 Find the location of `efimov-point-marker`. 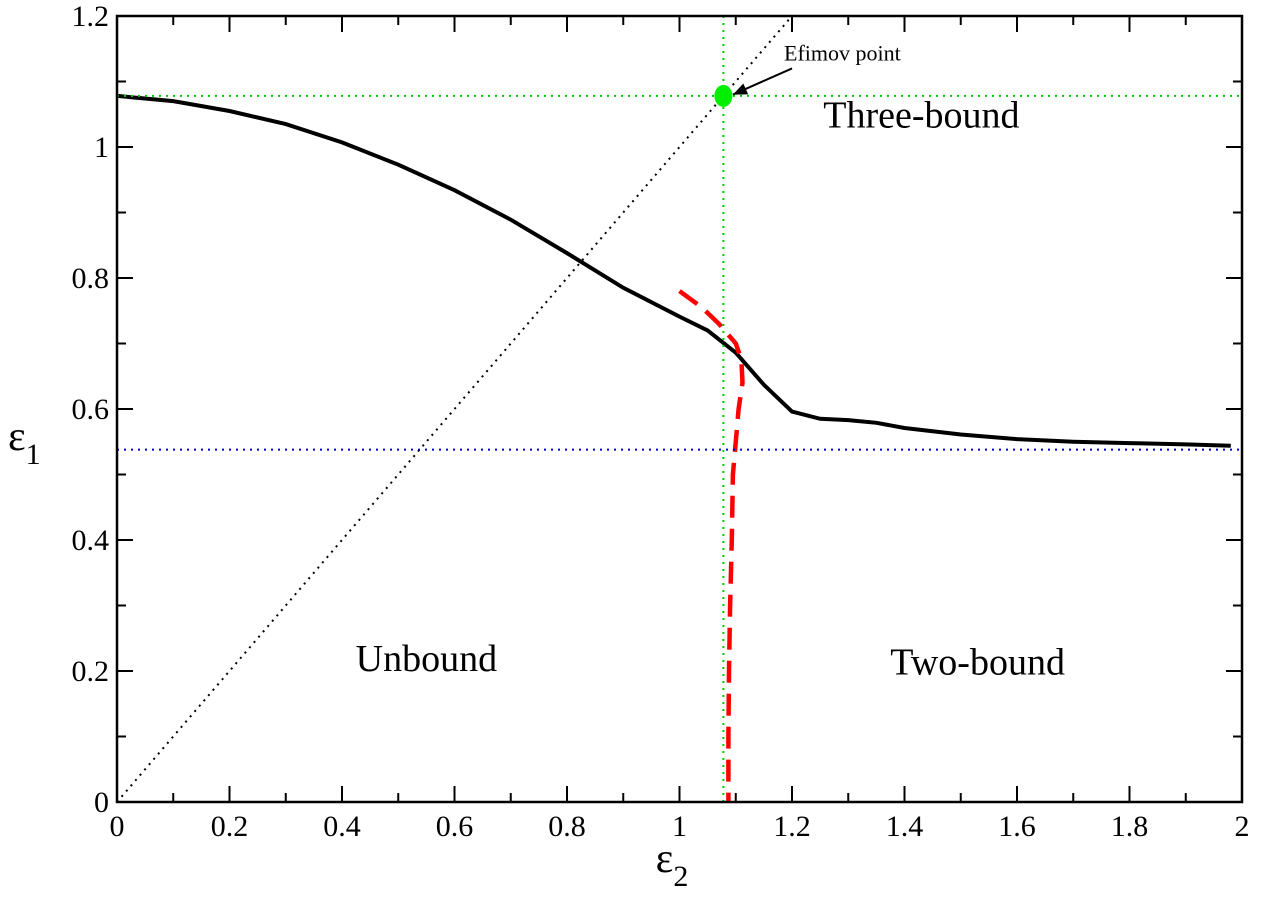

efimov-point-marker is located at coordinates (723, 95).